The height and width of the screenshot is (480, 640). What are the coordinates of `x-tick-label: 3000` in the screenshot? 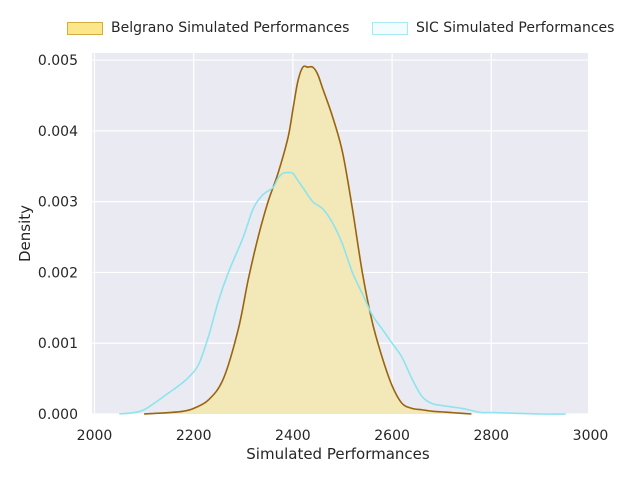 It's located at (591, 436).